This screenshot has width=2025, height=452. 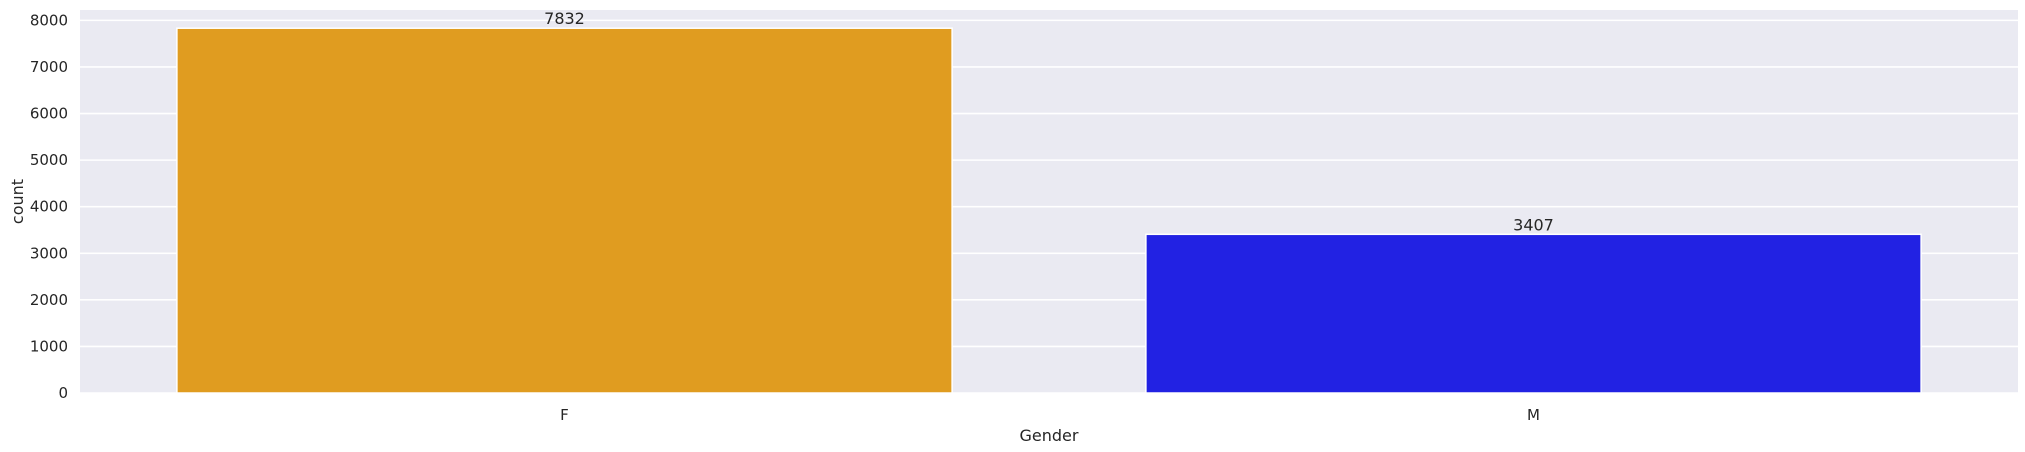 What do you see at coordinates (49, 67) in the screenshot?
I see `y-tick-label: 7000` at bounding box center [49, 67].